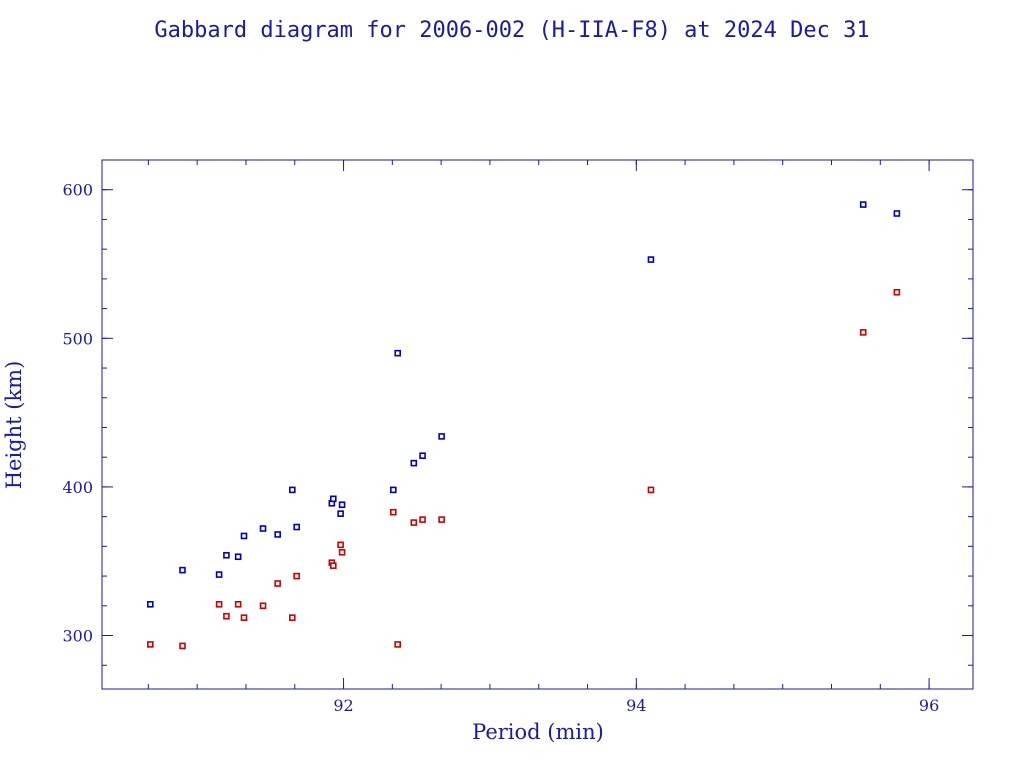  What do you see at coordinates (14, 425) in the screenshot?
I see `y-axis-label: Height (km)` at bounding box center [14, 425].